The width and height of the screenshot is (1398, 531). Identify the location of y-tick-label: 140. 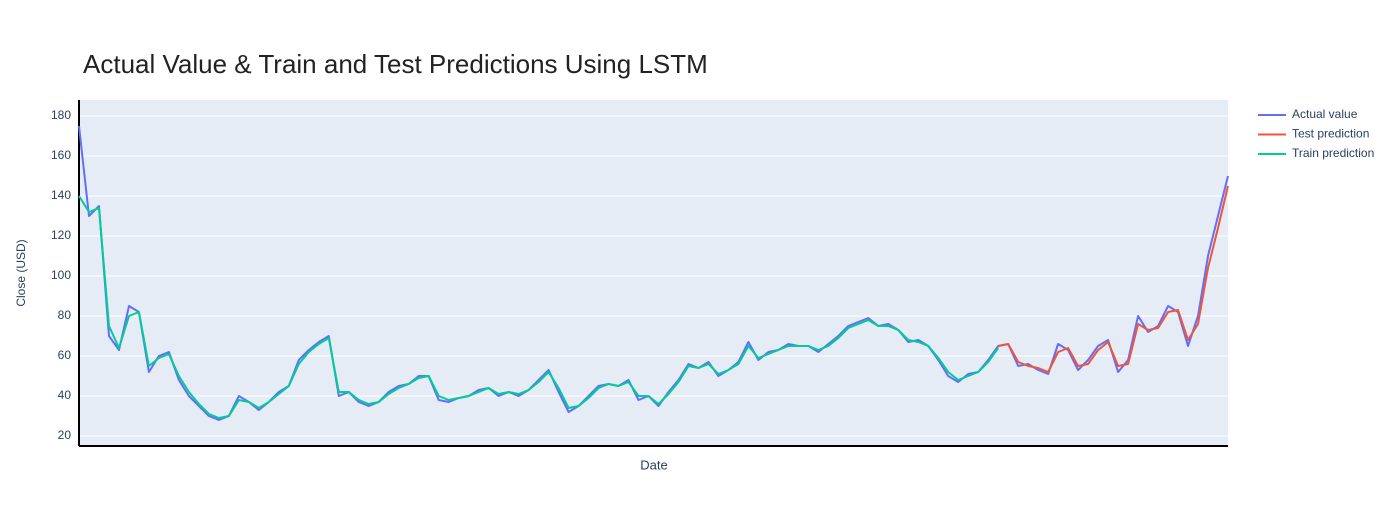
(61, 195).